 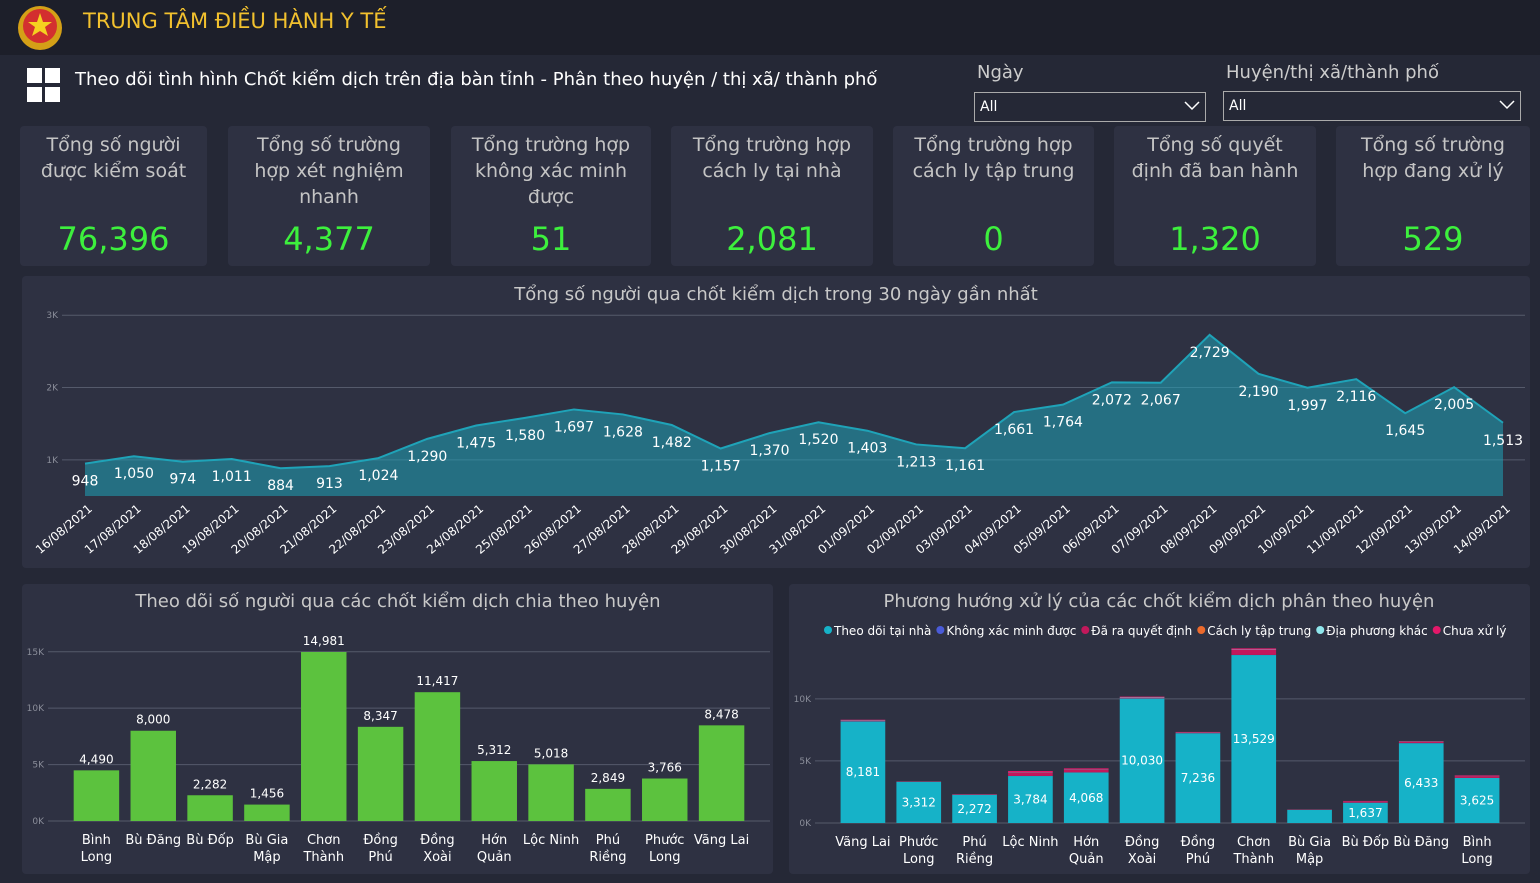 I want to click on legend-label: Chưa xử lý, so click(x=1475, y=631).